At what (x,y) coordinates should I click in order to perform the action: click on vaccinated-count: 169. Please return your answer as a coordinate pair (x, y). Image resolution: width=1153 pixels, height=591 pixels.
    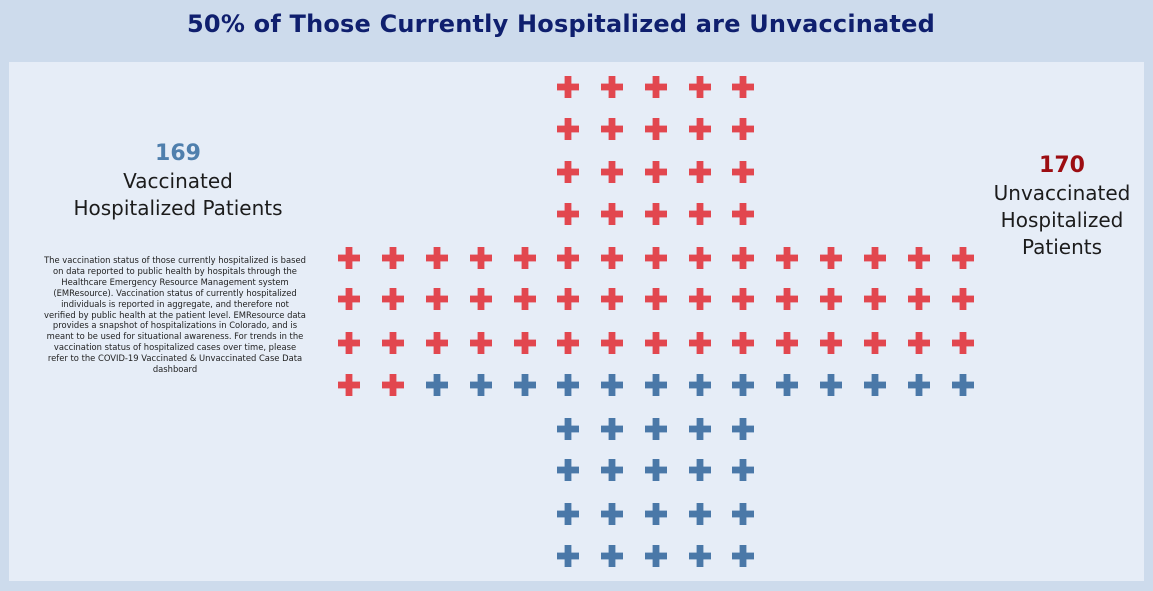
    Looking at the image, I should click on (178, 153).